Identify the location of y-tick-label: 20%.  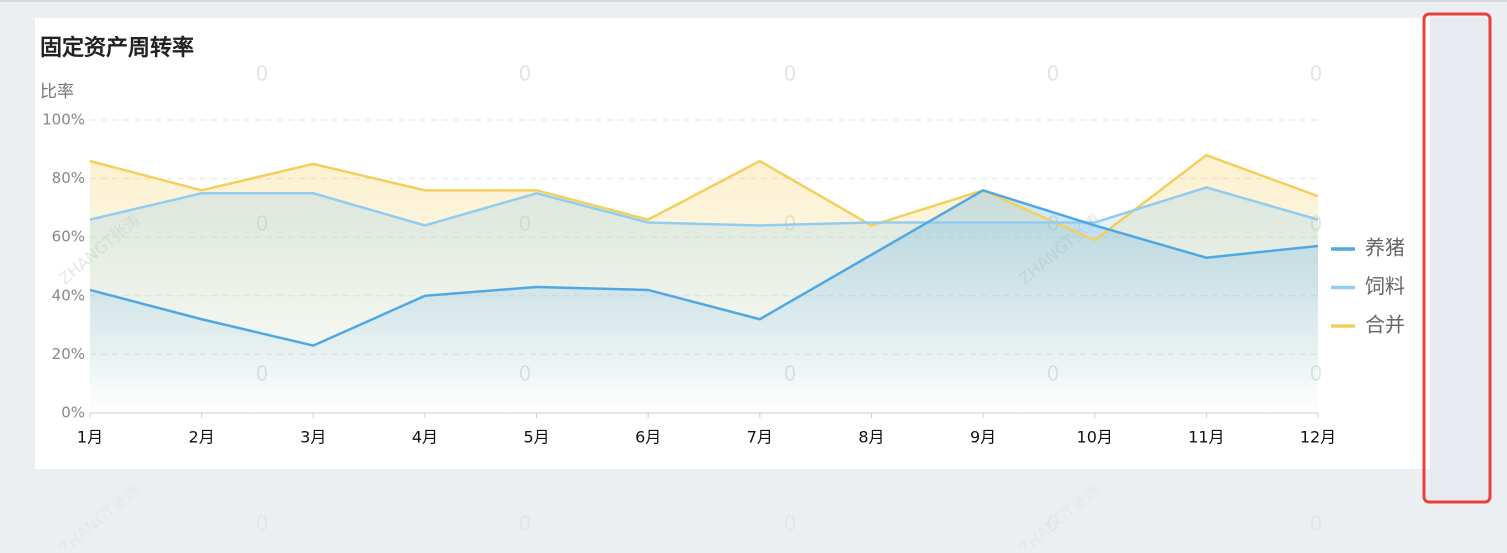
(68, 354).